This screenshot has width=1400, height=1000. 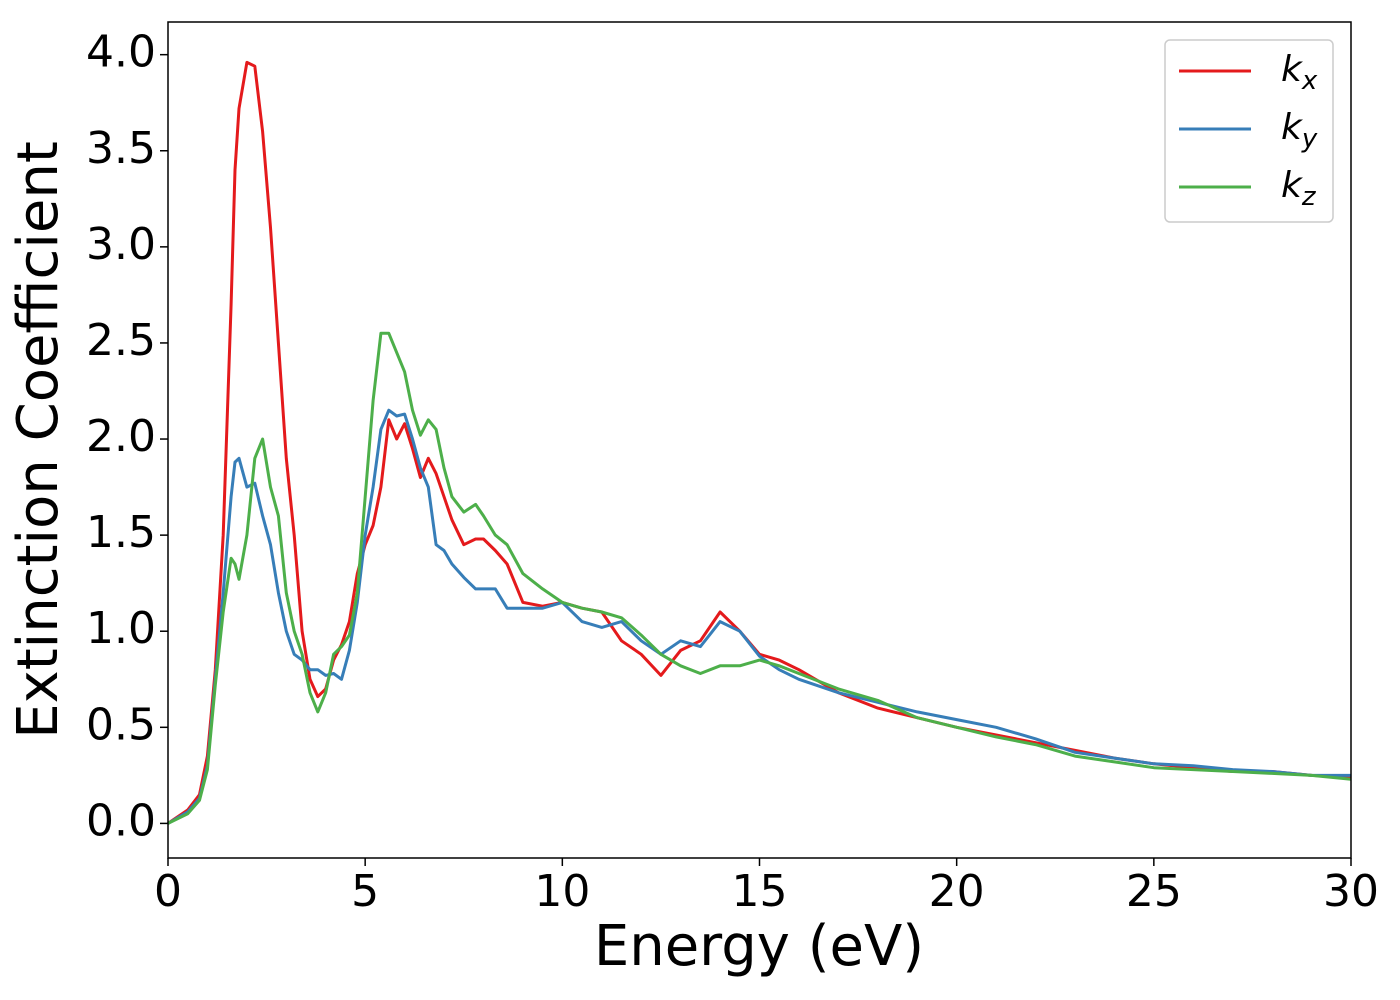 What do you see at coordinates (121, 532) in the screenshot?
I see `y-tick-label: 1.5` at bounding box center [121, 532].